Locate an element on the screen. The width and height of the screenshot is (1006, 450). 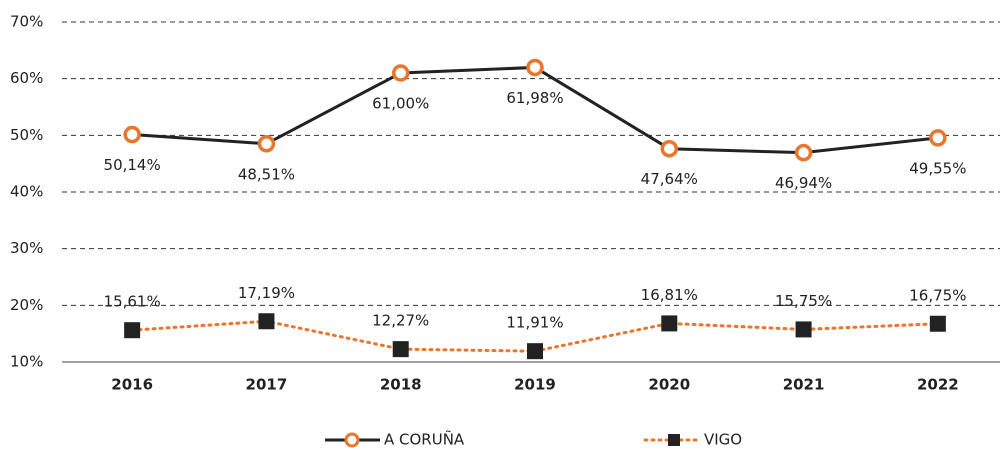
data-label: 47,64% is located at coordinates (669, 179).